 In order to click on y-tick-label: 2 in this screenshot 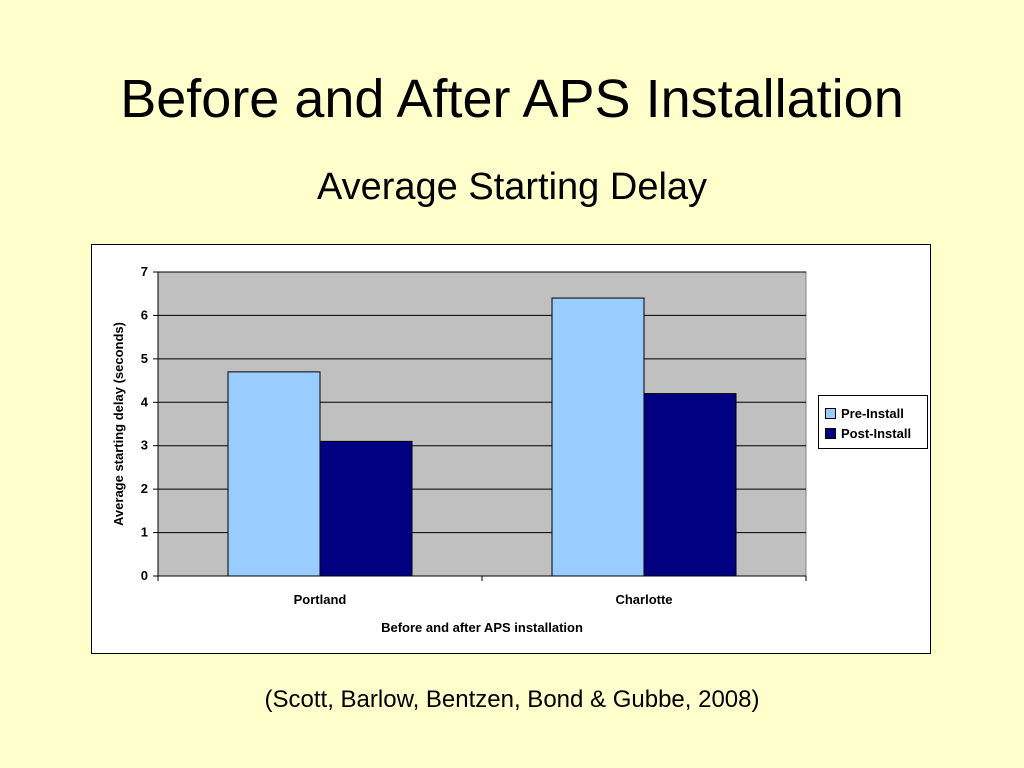, I will do `click(144, 488)`.